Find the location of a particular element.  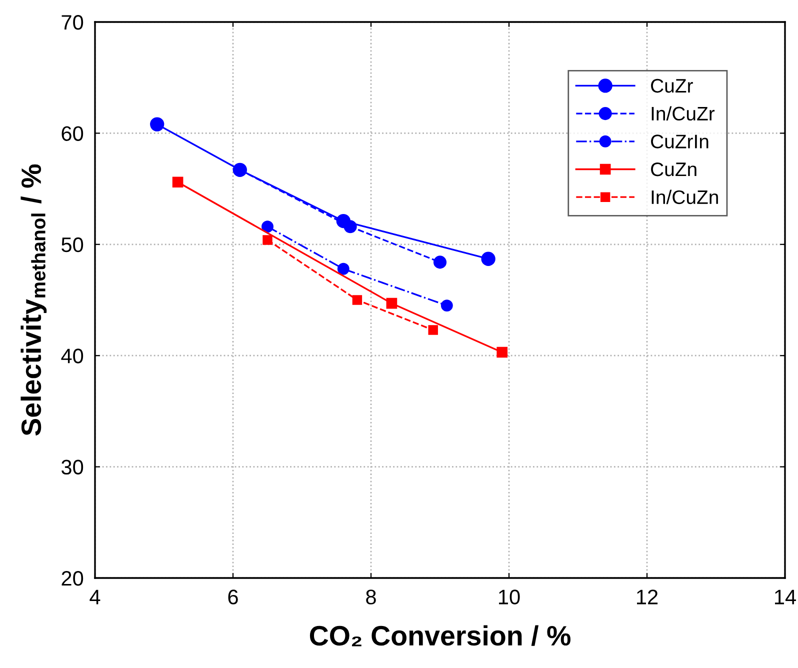

x-tick-label: 10 is located at coordinates (509, 597).